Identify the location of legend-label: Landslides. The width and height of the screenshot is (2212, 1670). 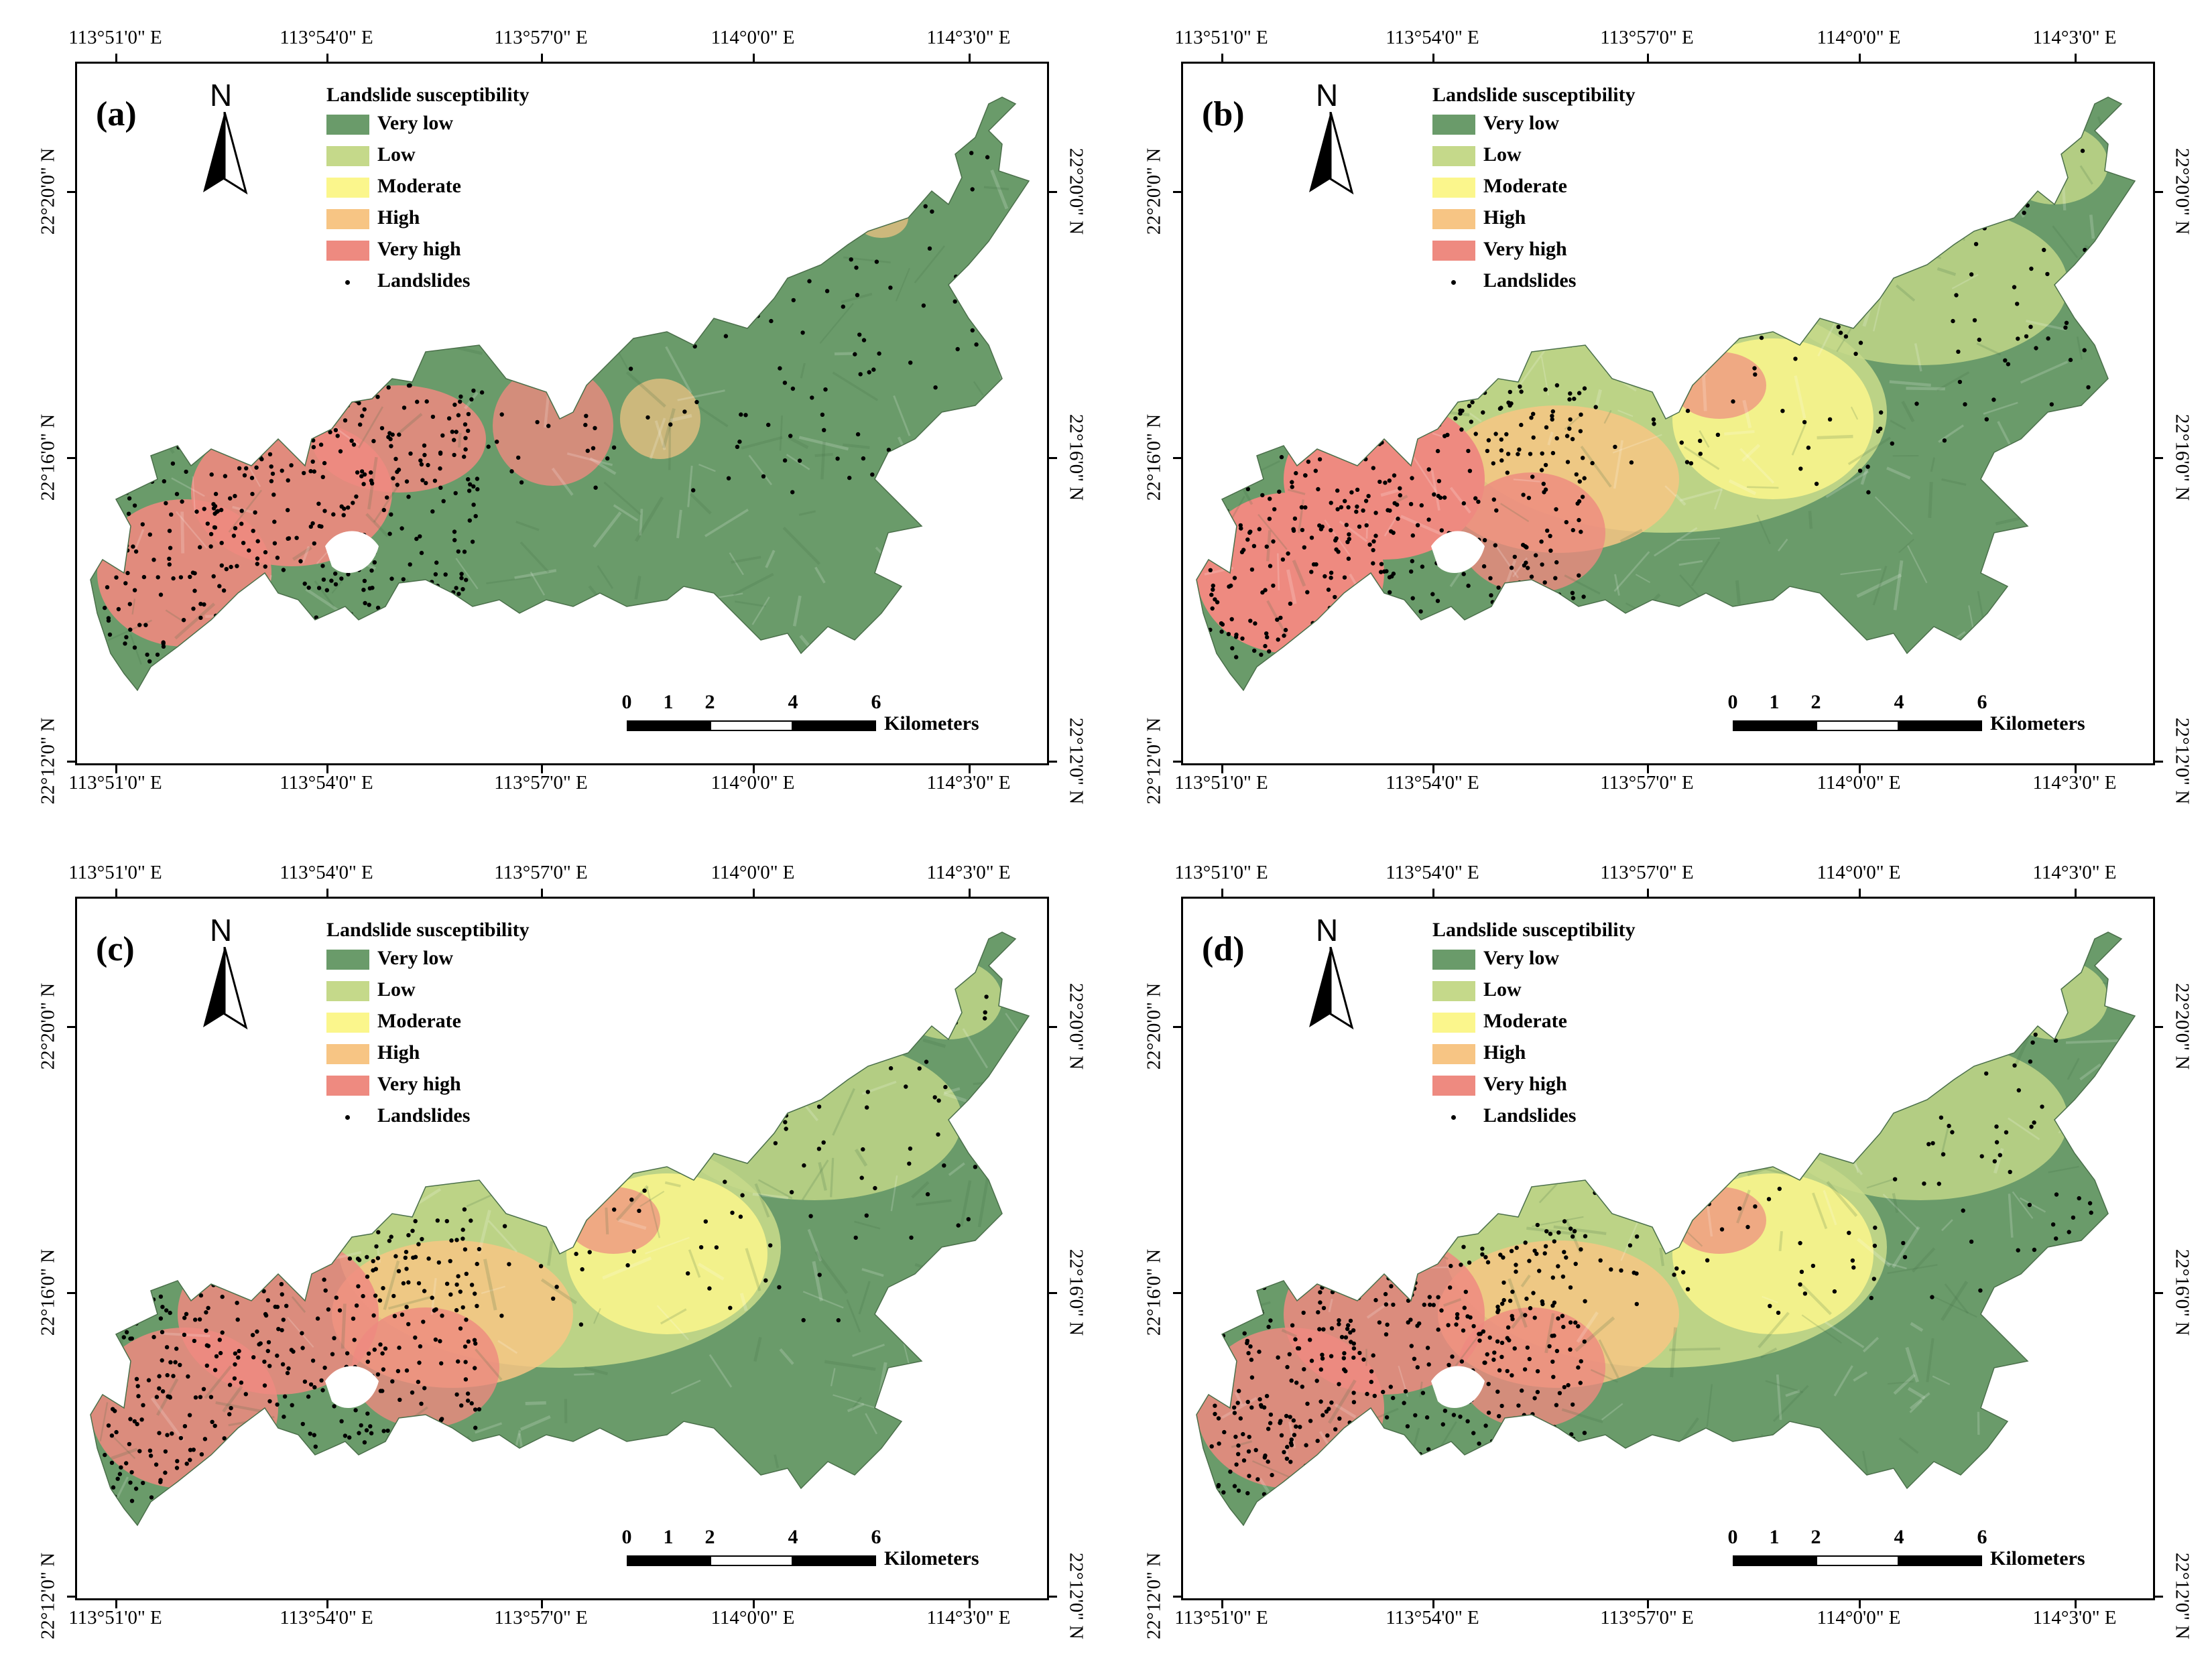
(424, 1115).